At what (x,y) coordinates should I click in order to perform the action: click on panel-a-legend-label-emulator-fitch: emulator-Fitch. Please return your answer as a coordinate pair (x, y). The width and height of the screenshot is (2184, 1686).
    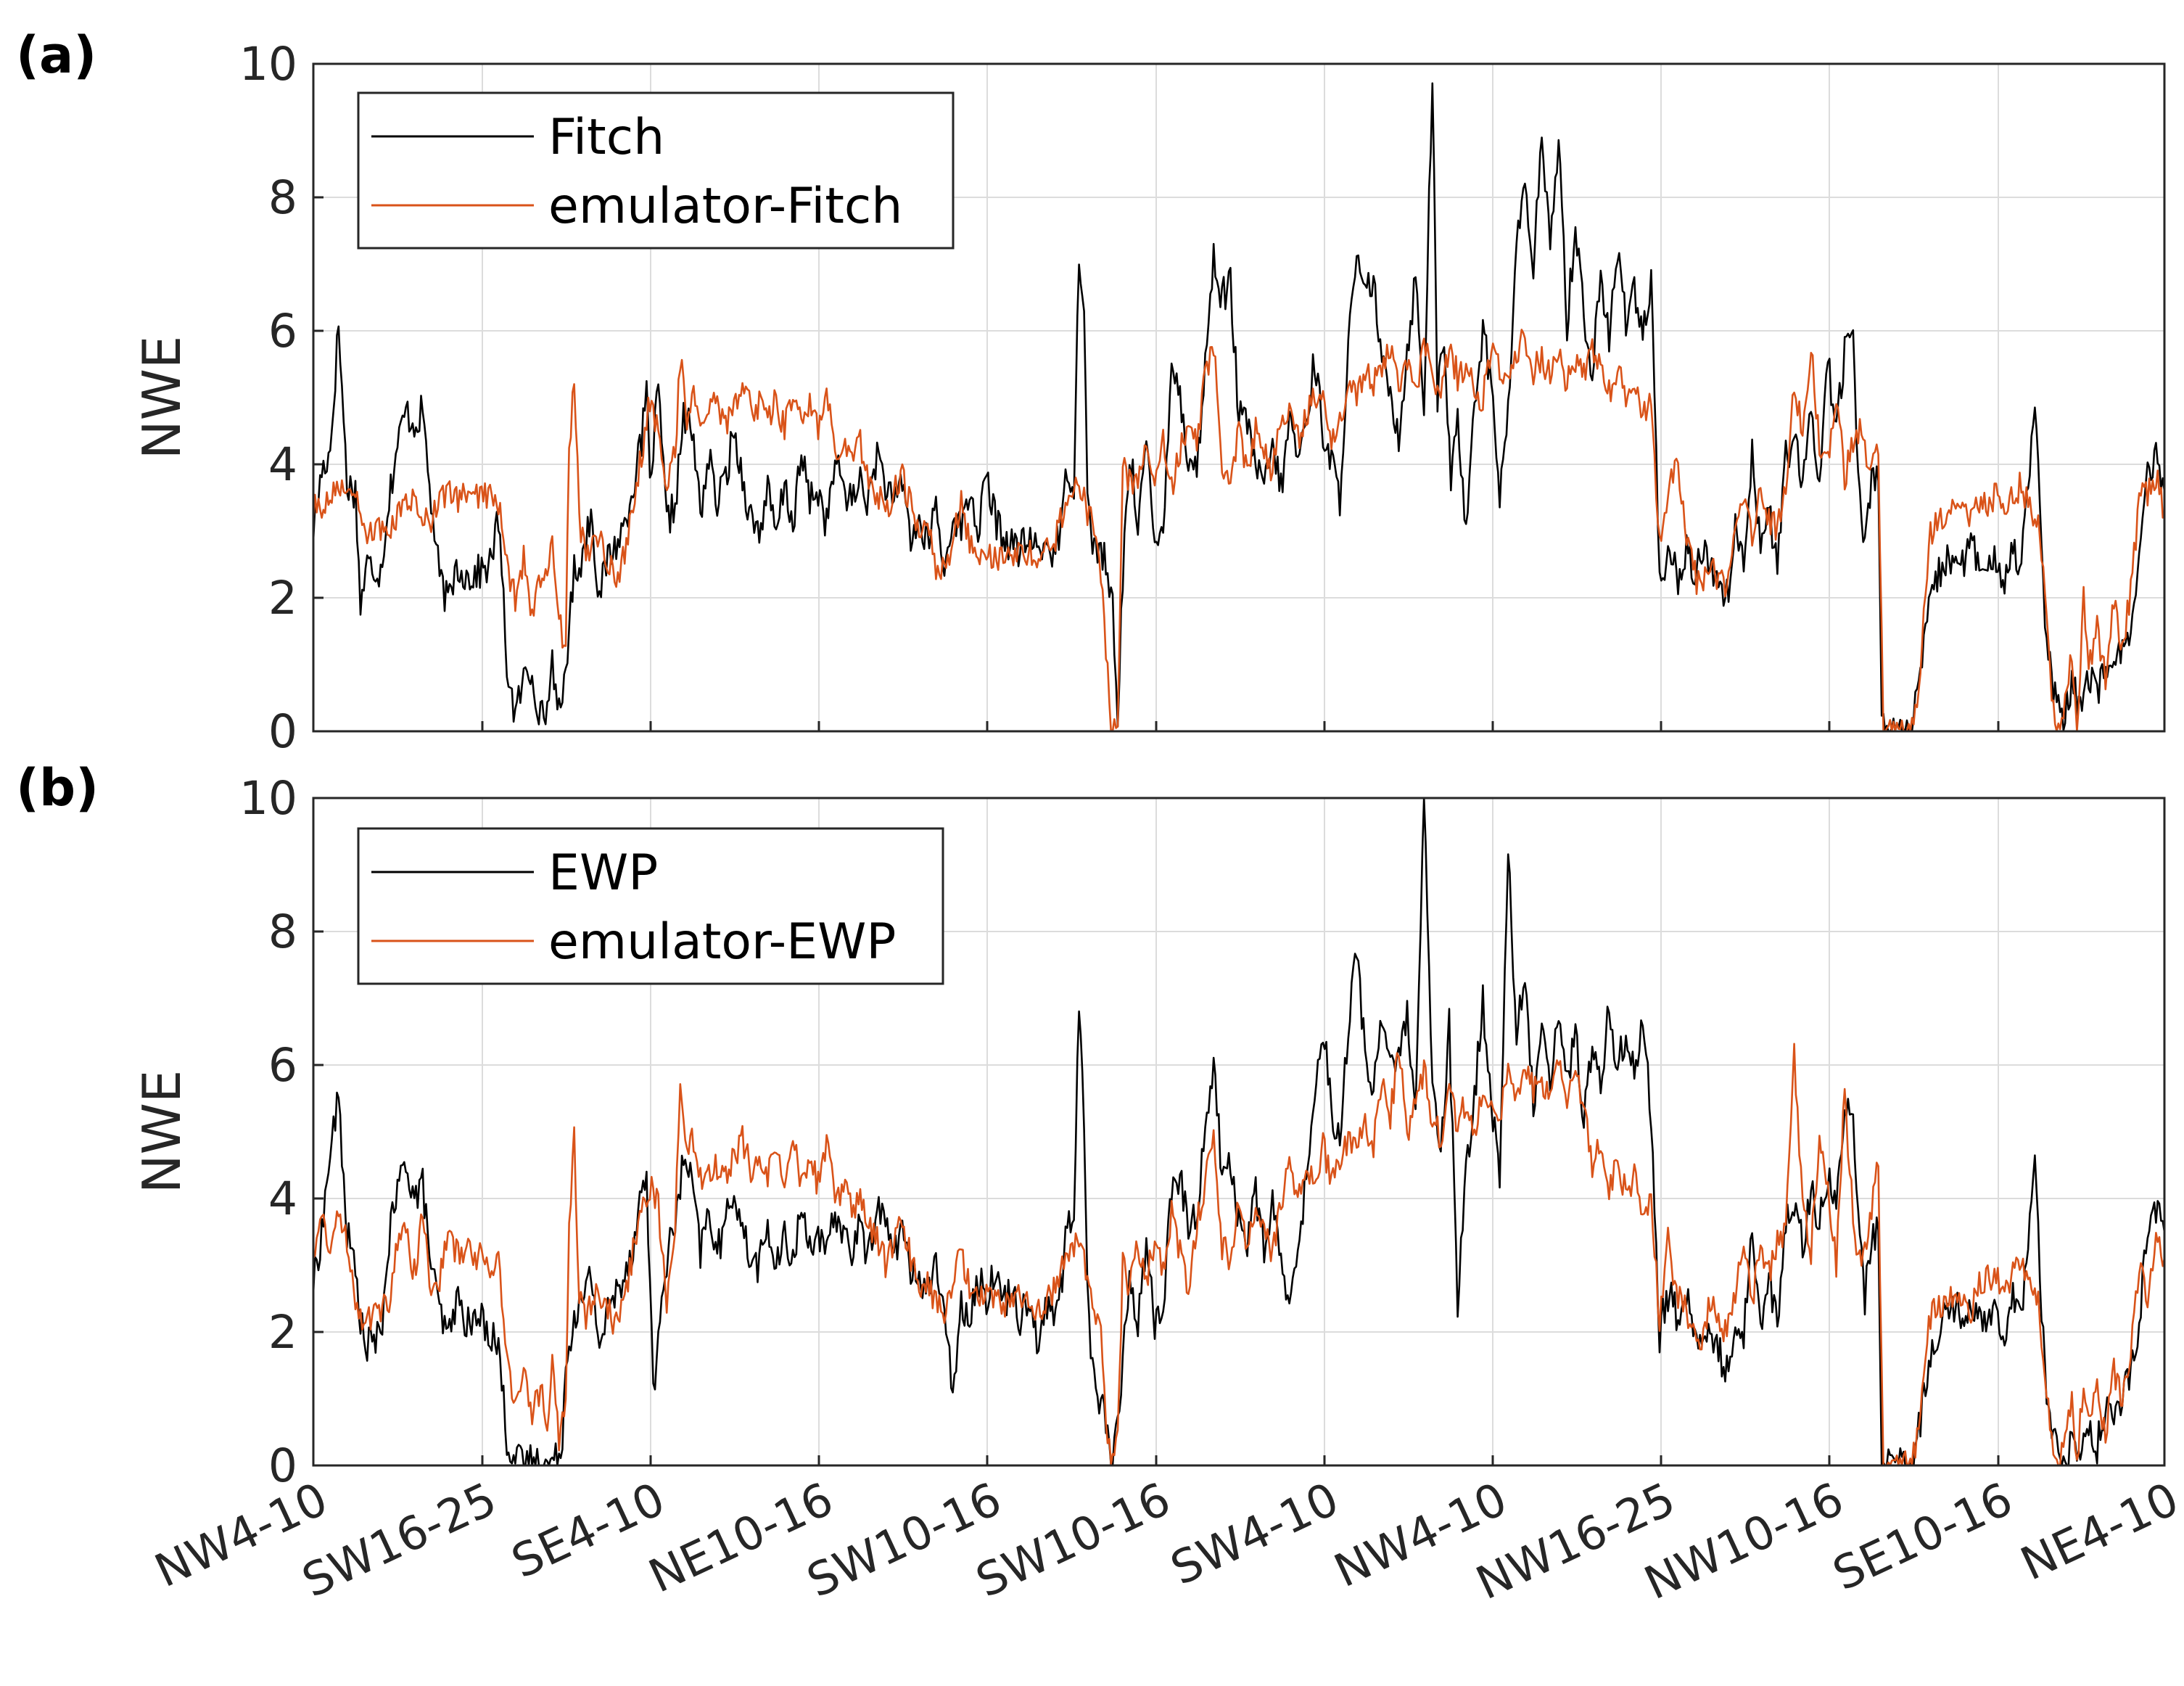
    Looking at the image, I should click on (725, 206).